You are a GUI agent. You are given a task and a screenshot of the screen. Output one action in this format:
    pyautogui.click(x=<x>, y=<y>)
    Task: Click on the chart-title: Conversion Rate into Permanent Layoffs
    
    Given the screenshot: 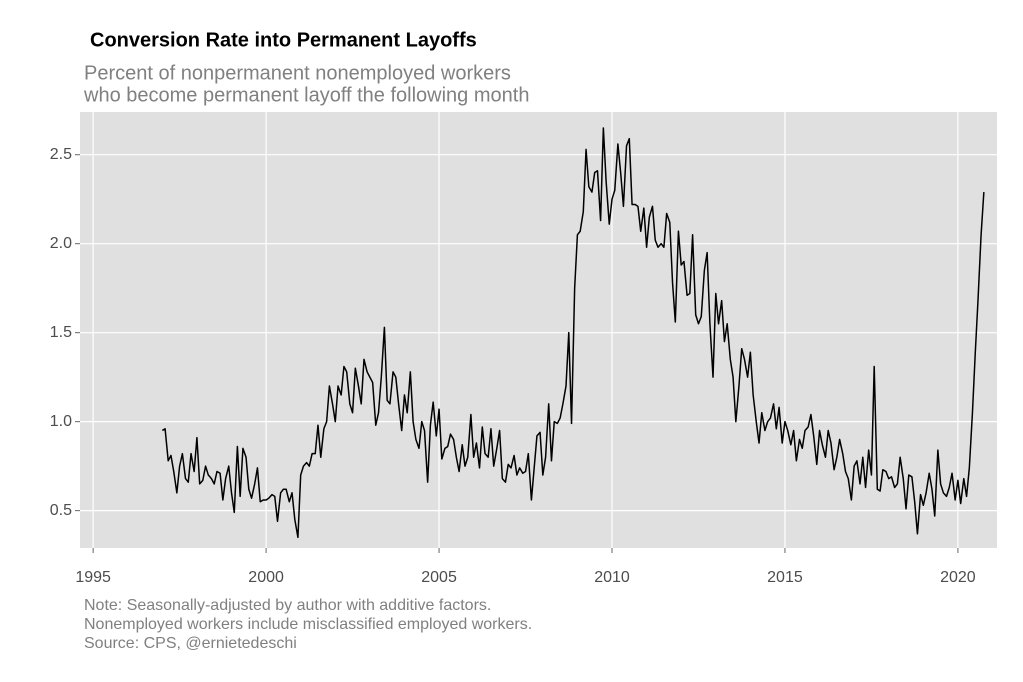 What is the action you would take?
    pyautogui.click(x=283, y=40)
    